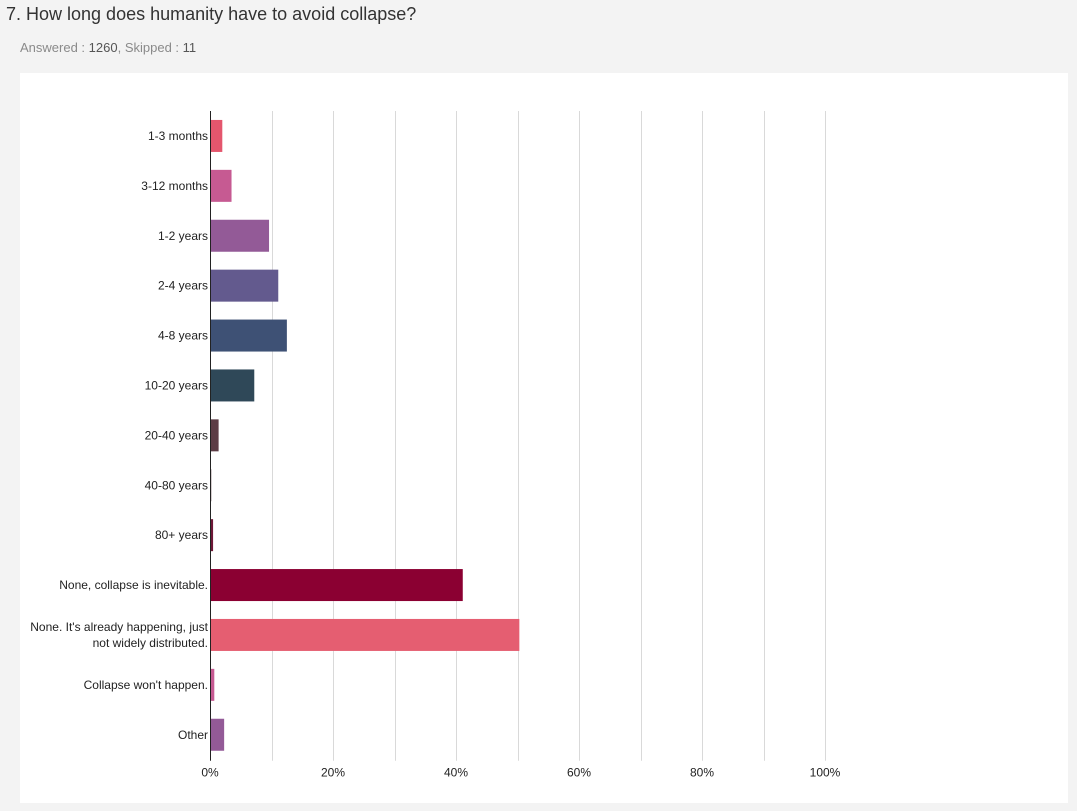 This screenshot has width=1077, height=811. What do you see at coordinates (176, 435) in the screenshot?
I see `category-label: 20-40 years` at bounding box center [176, 435].